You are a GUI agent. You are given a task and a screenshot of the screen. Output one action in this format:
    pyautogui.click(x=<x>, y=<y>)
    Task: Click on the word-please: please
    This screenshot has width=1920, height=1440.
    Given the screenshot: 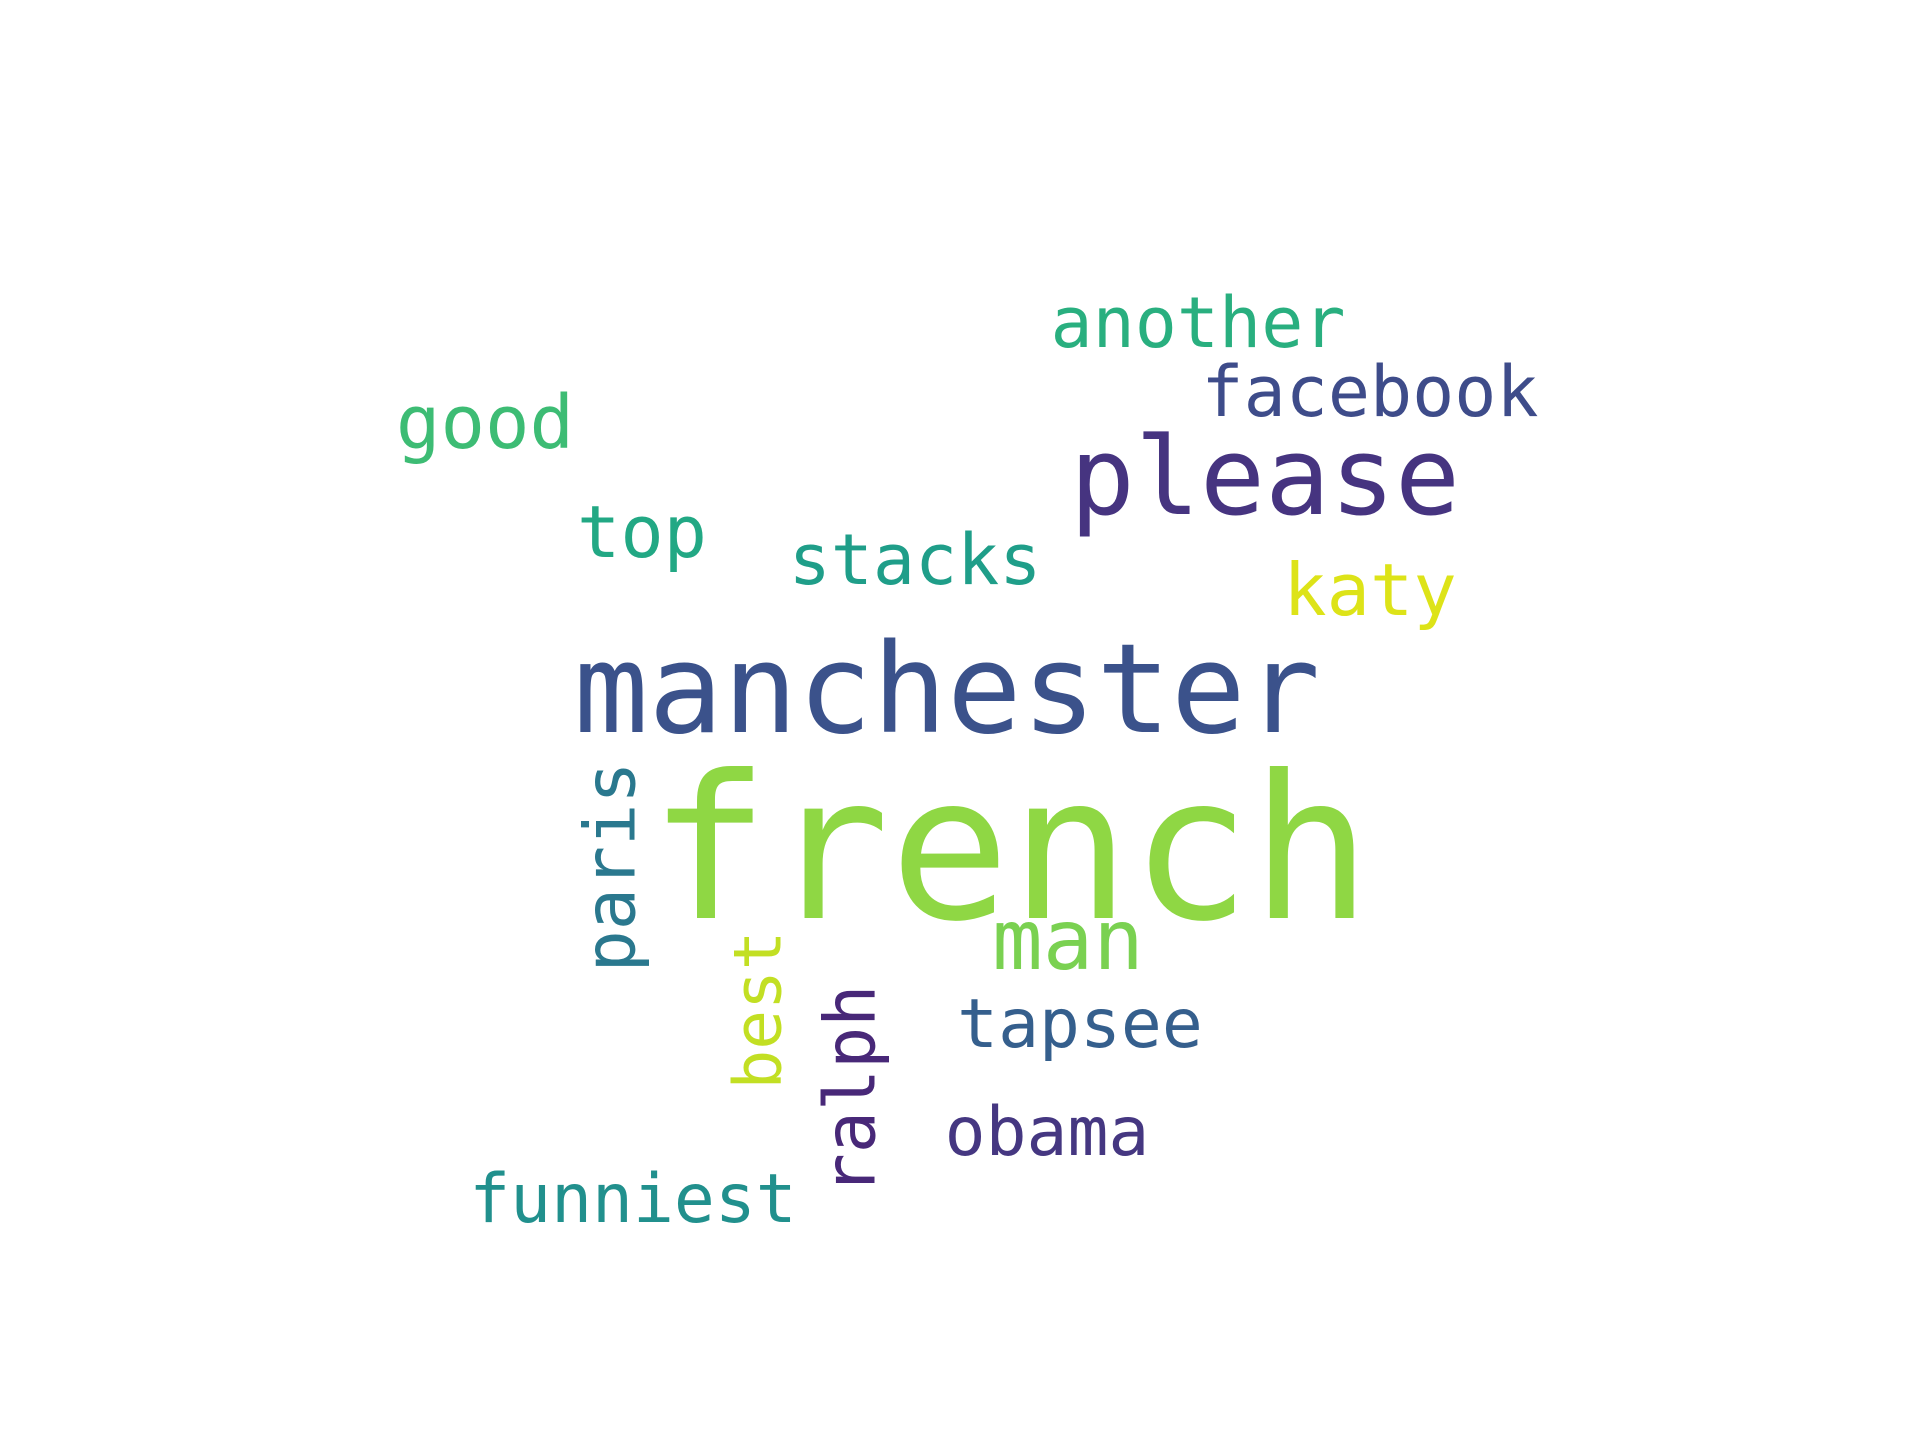 What is the action you would take?
    pyautogui.click(x=1265, y=477)
    